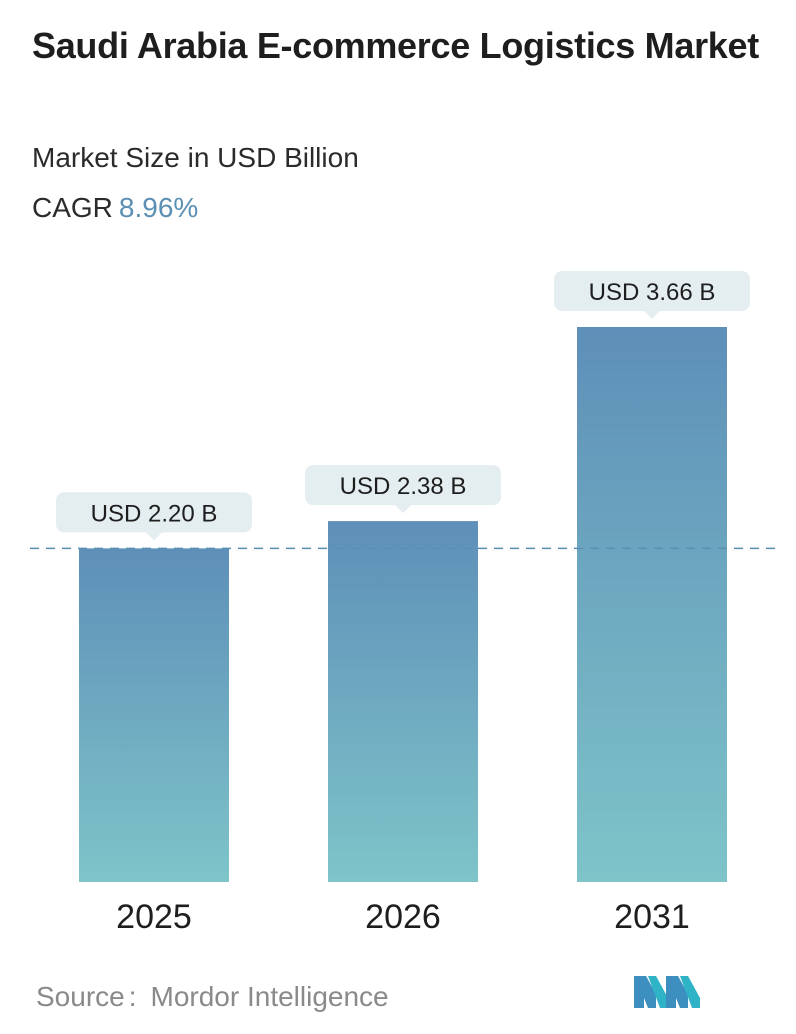 The width and height of the screenshot is (796, 1034). Describe the element at coordinates (652, 917) in the screenshot. I see `x-tick-label: 2031` at that location.